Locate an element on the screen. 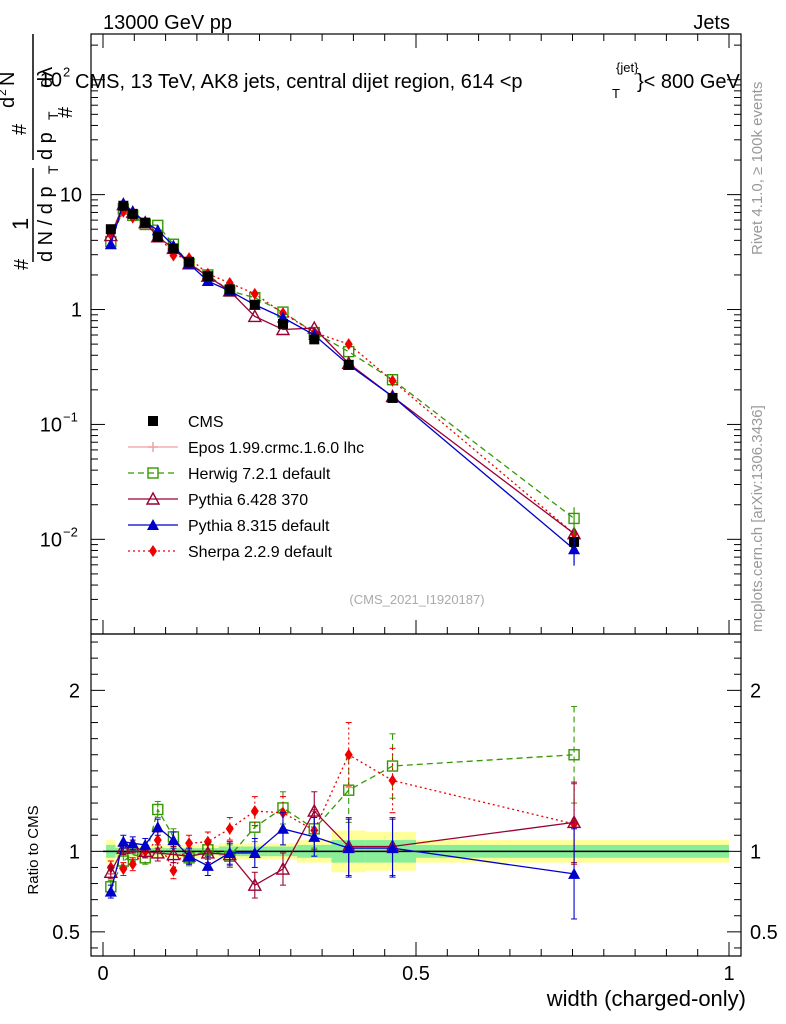 This screenshot has height=1024, width=786. side-rivet: Rivet 4.1.0, ≥ 100k events is located at coordinates (757, 168).